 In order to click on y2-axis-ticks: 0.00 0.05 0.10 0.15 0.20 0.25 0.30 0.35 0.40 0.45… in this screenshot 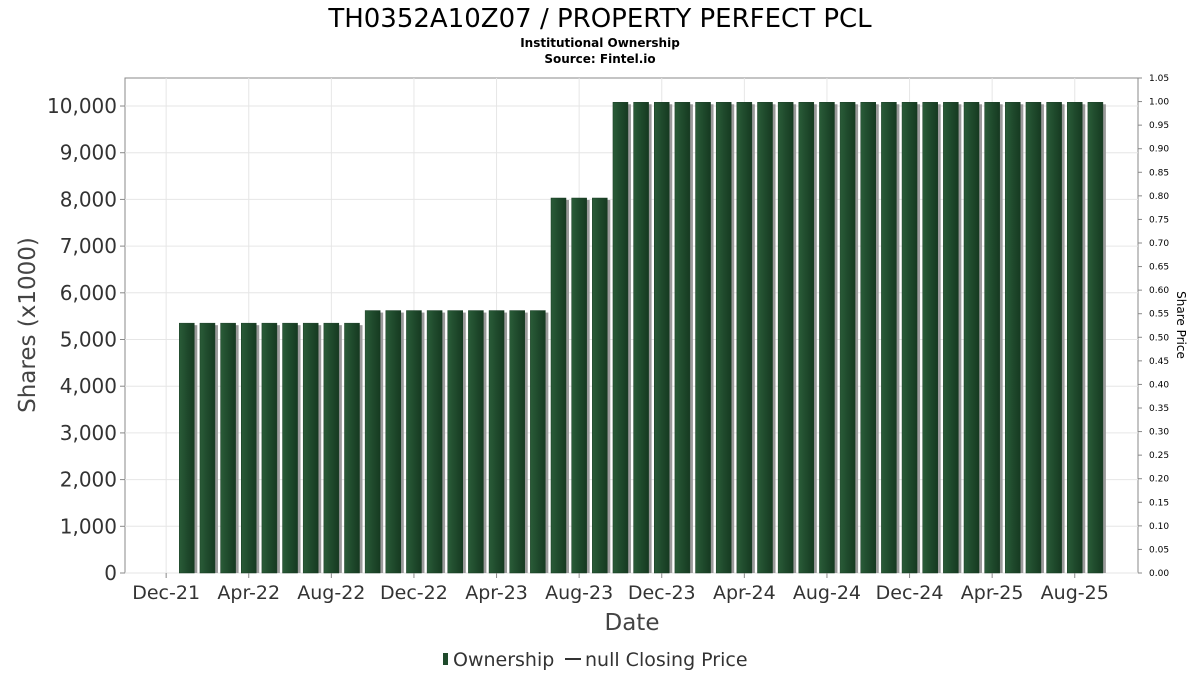, I will do `click(1153, 326)`.